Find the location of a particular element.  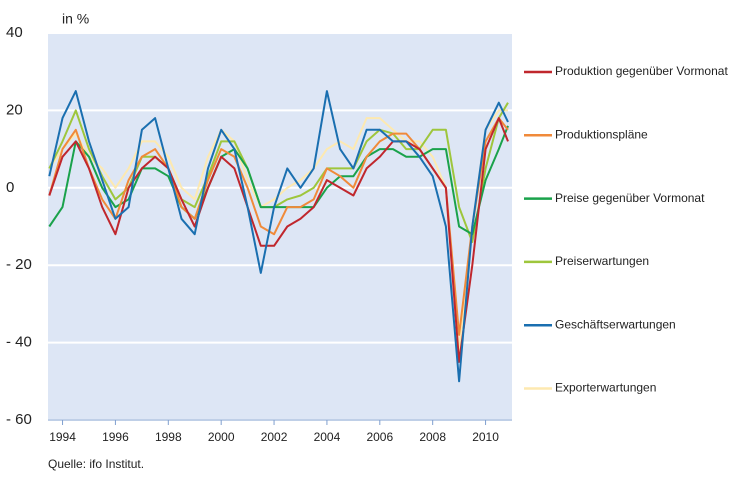

x-tick-label: 2006 is located at coordinates (379, 437).